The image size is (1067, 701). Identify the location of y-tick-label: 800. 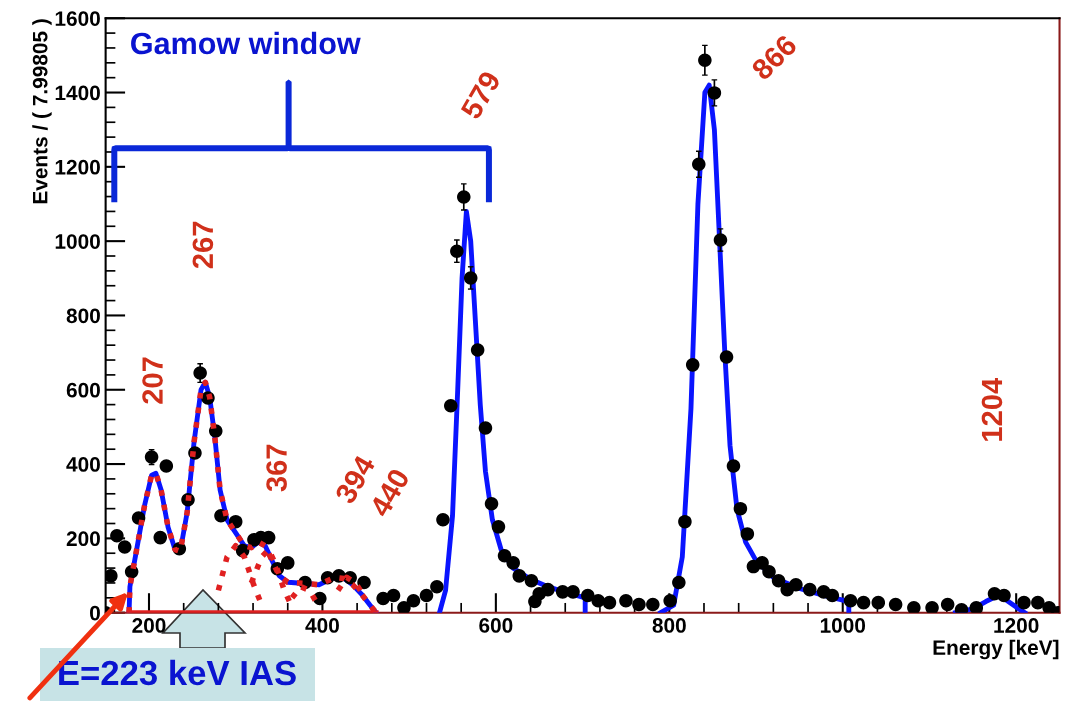
(83, 316).